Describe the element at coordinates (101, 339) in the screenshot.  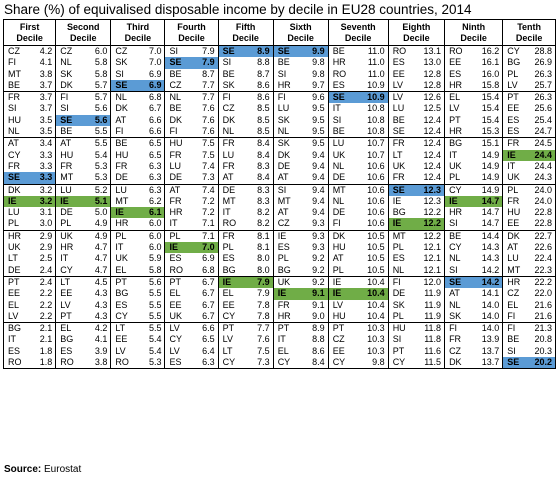
I see `share-value: 4.1` at that location.